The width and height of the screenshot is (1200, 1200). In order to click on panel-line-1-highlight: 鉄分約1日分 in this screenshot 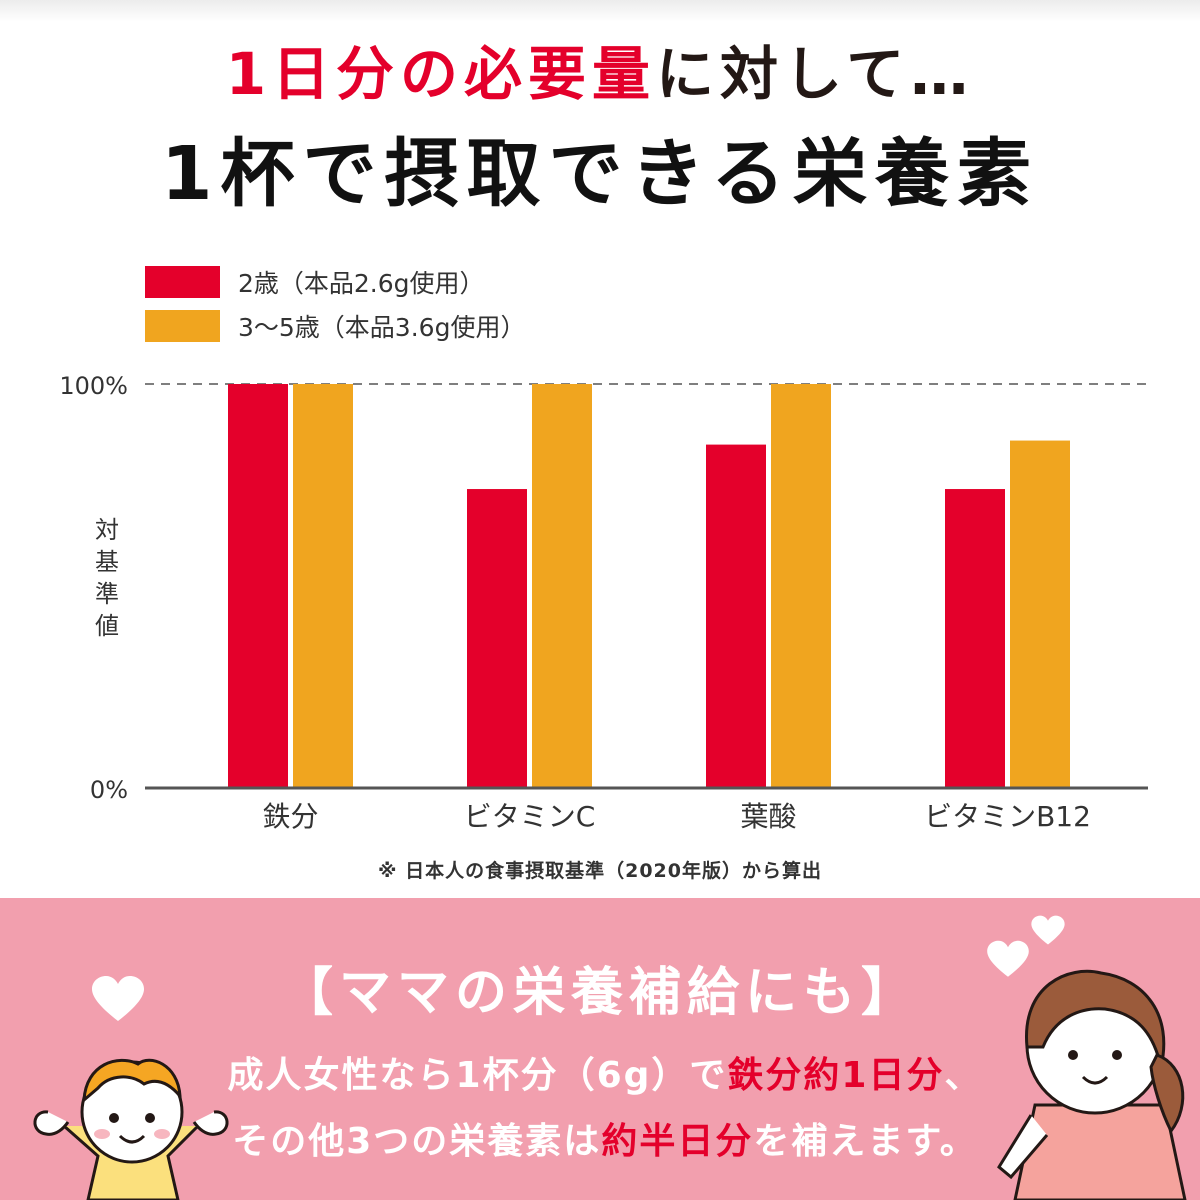, I will do `click(836, 1075)`.